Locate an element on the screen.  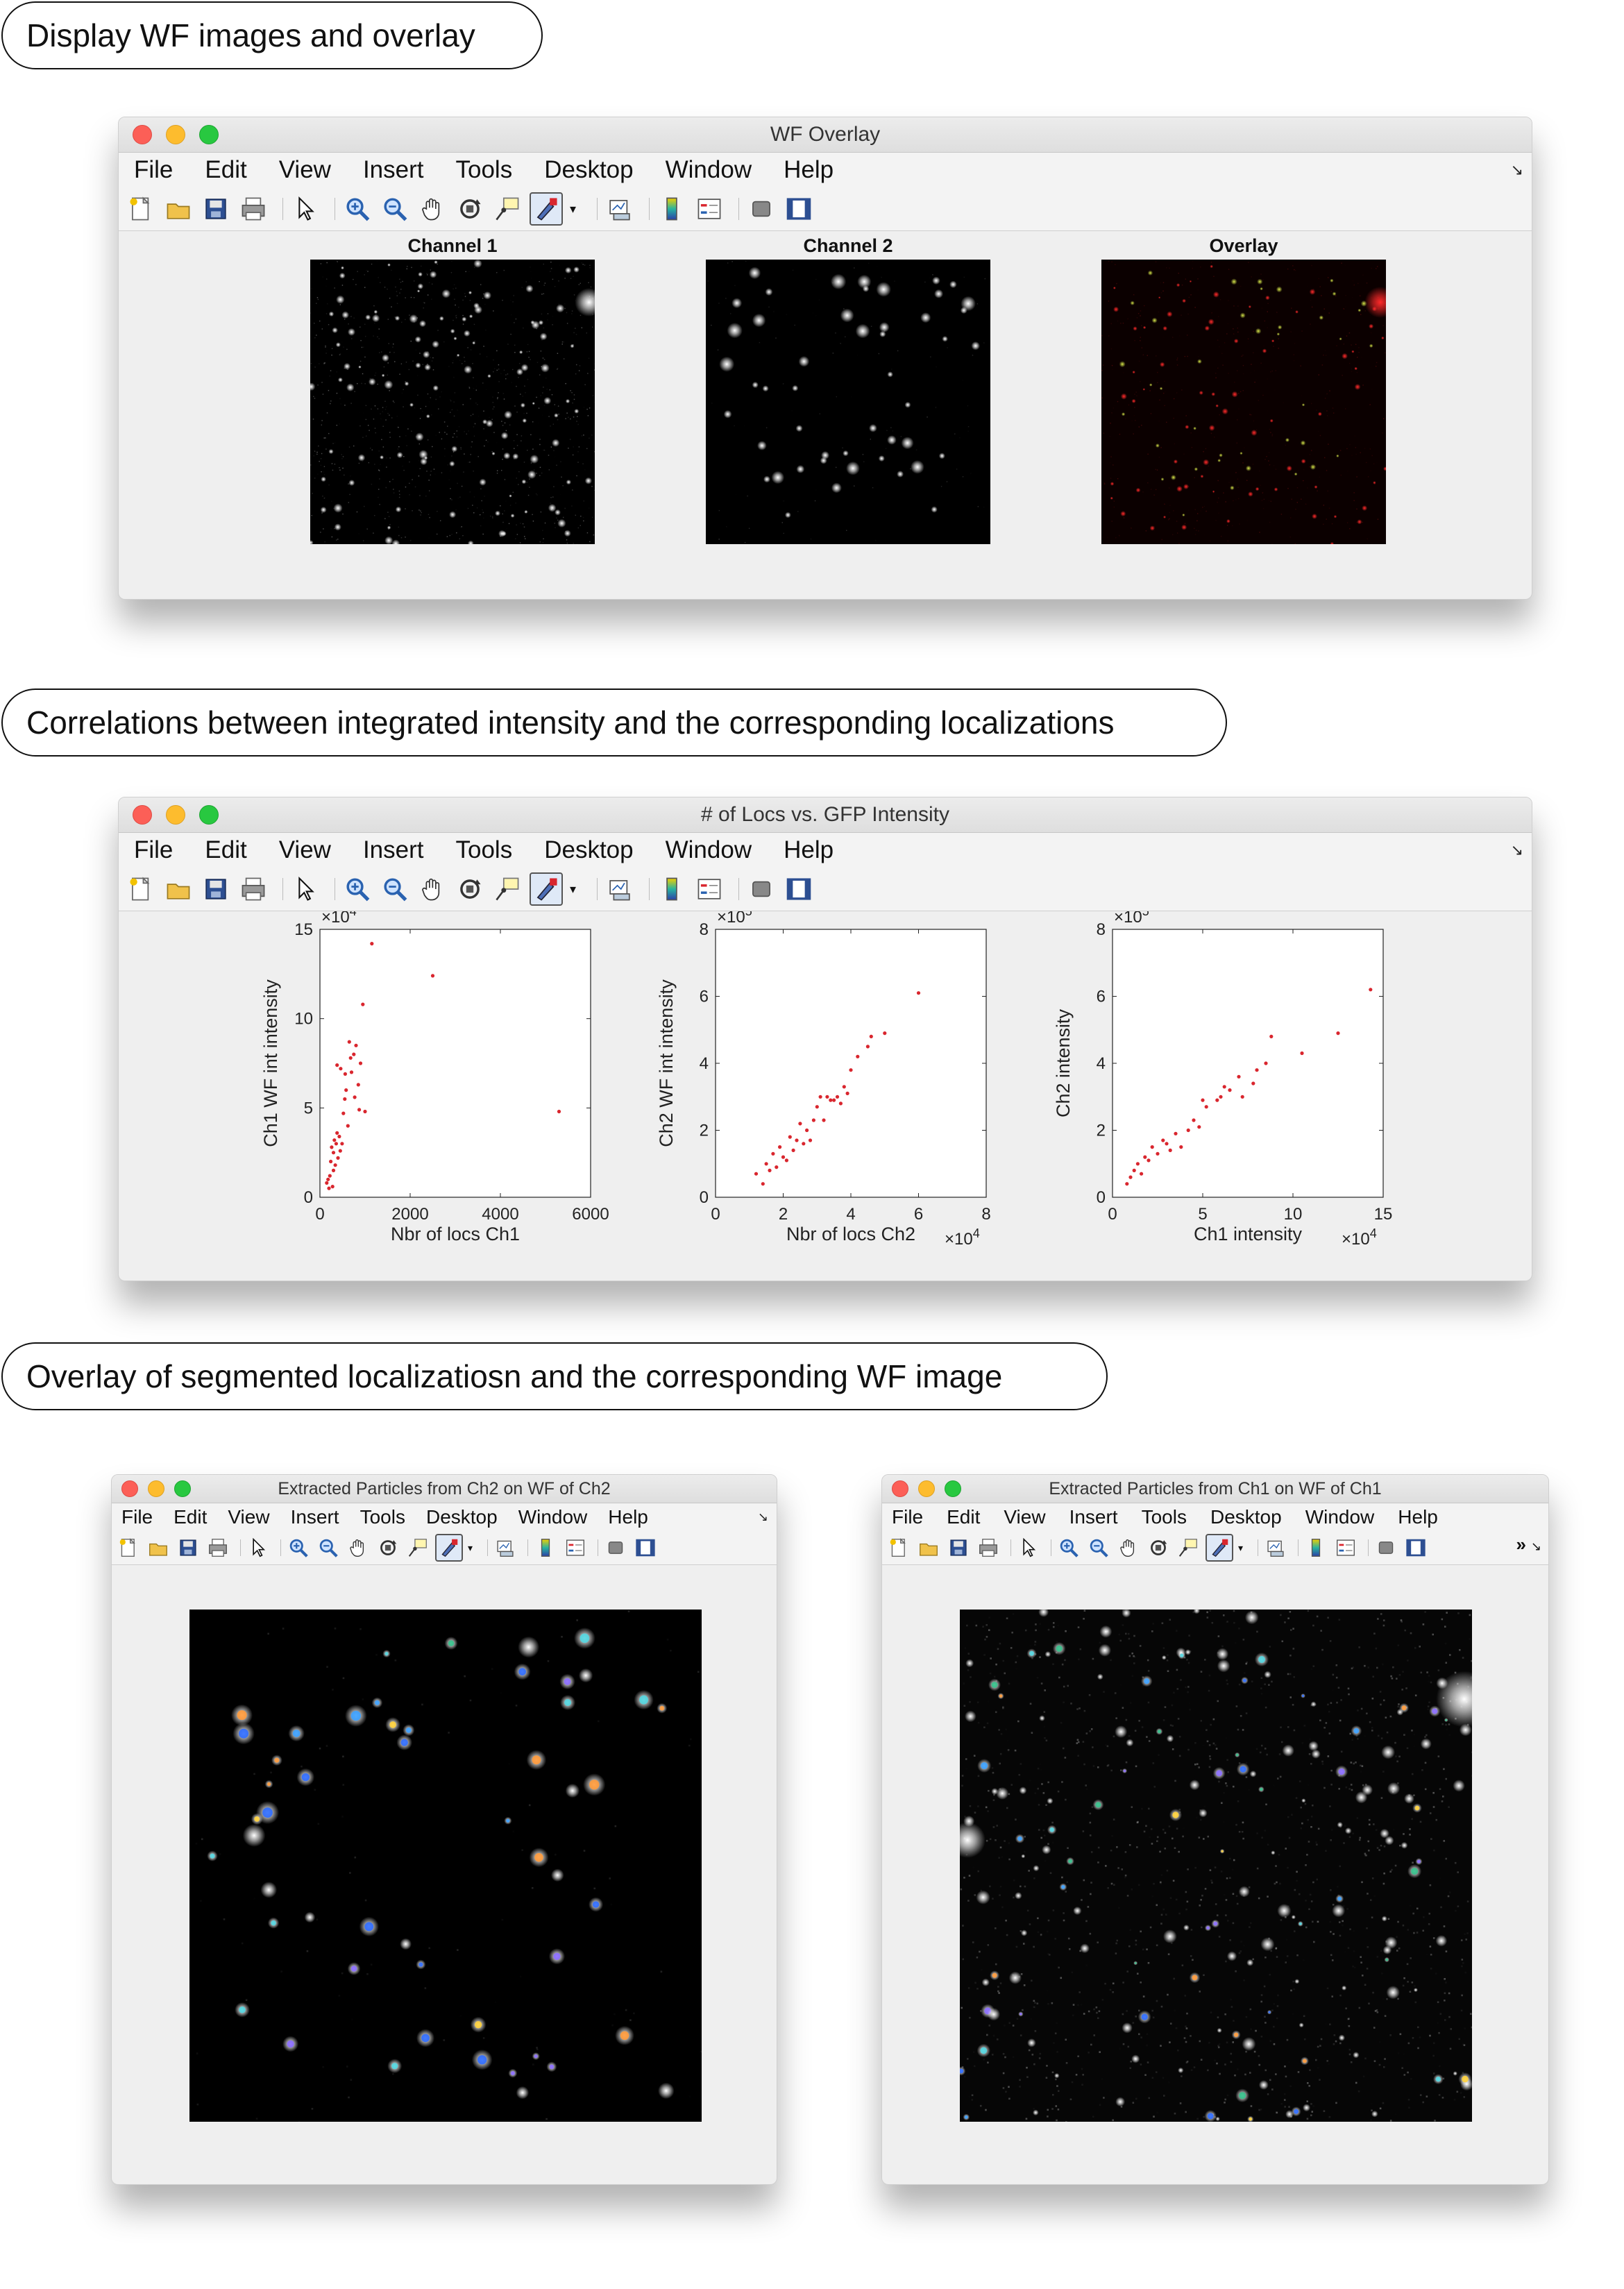
menu-insert: Insert is located at coordinates (393, 849).